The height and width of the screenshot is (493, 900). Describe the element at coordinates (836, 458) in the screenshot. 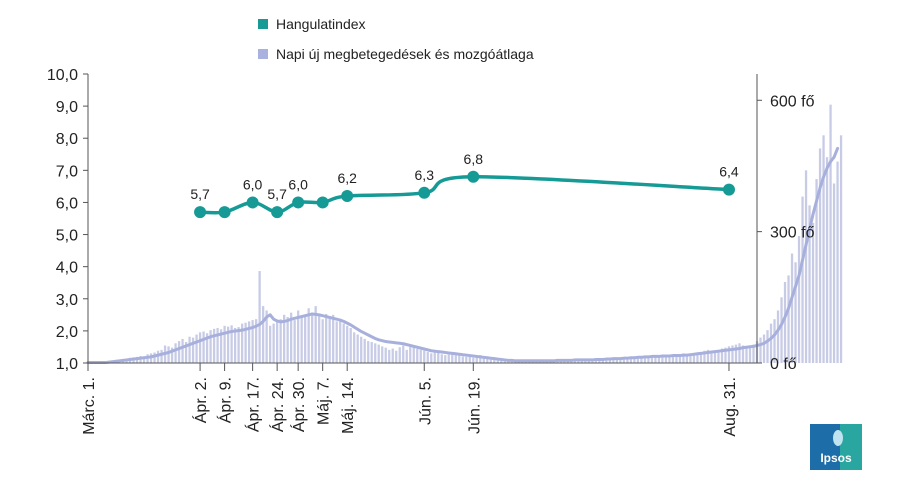

I see `ipsos-logo-text: Ipsos` at that location.